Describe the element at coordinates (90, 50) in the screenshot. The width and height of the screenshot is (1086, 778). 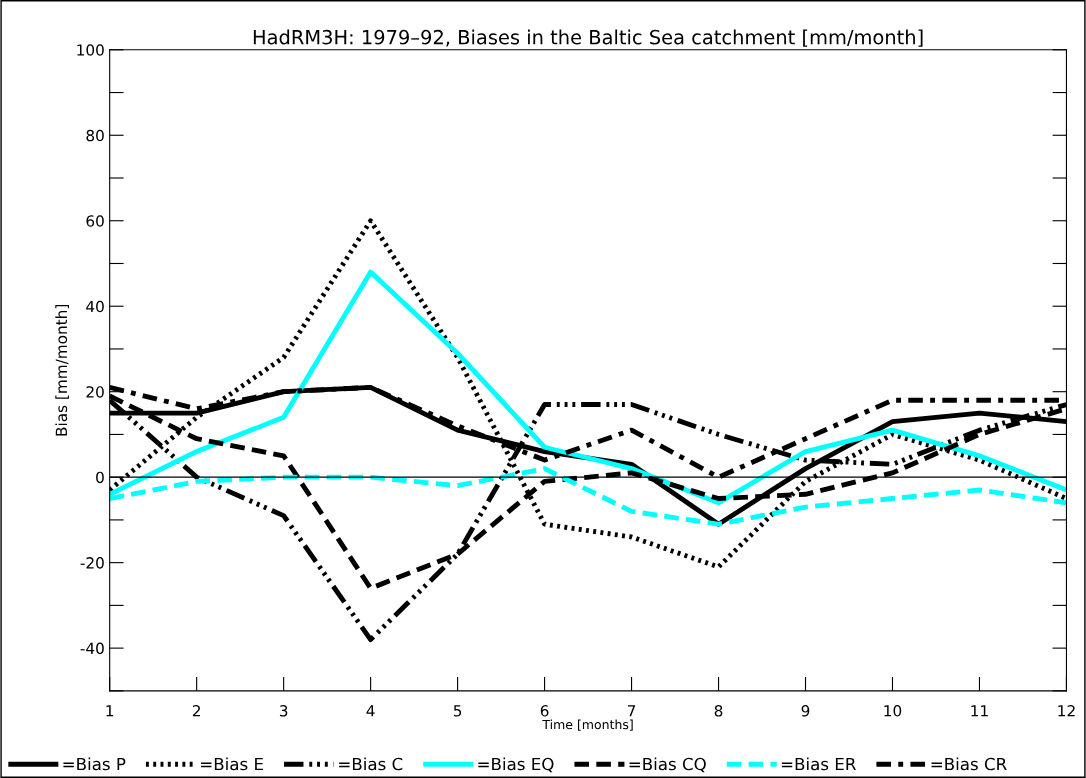
I see `y-tick-label: 100` at that location.